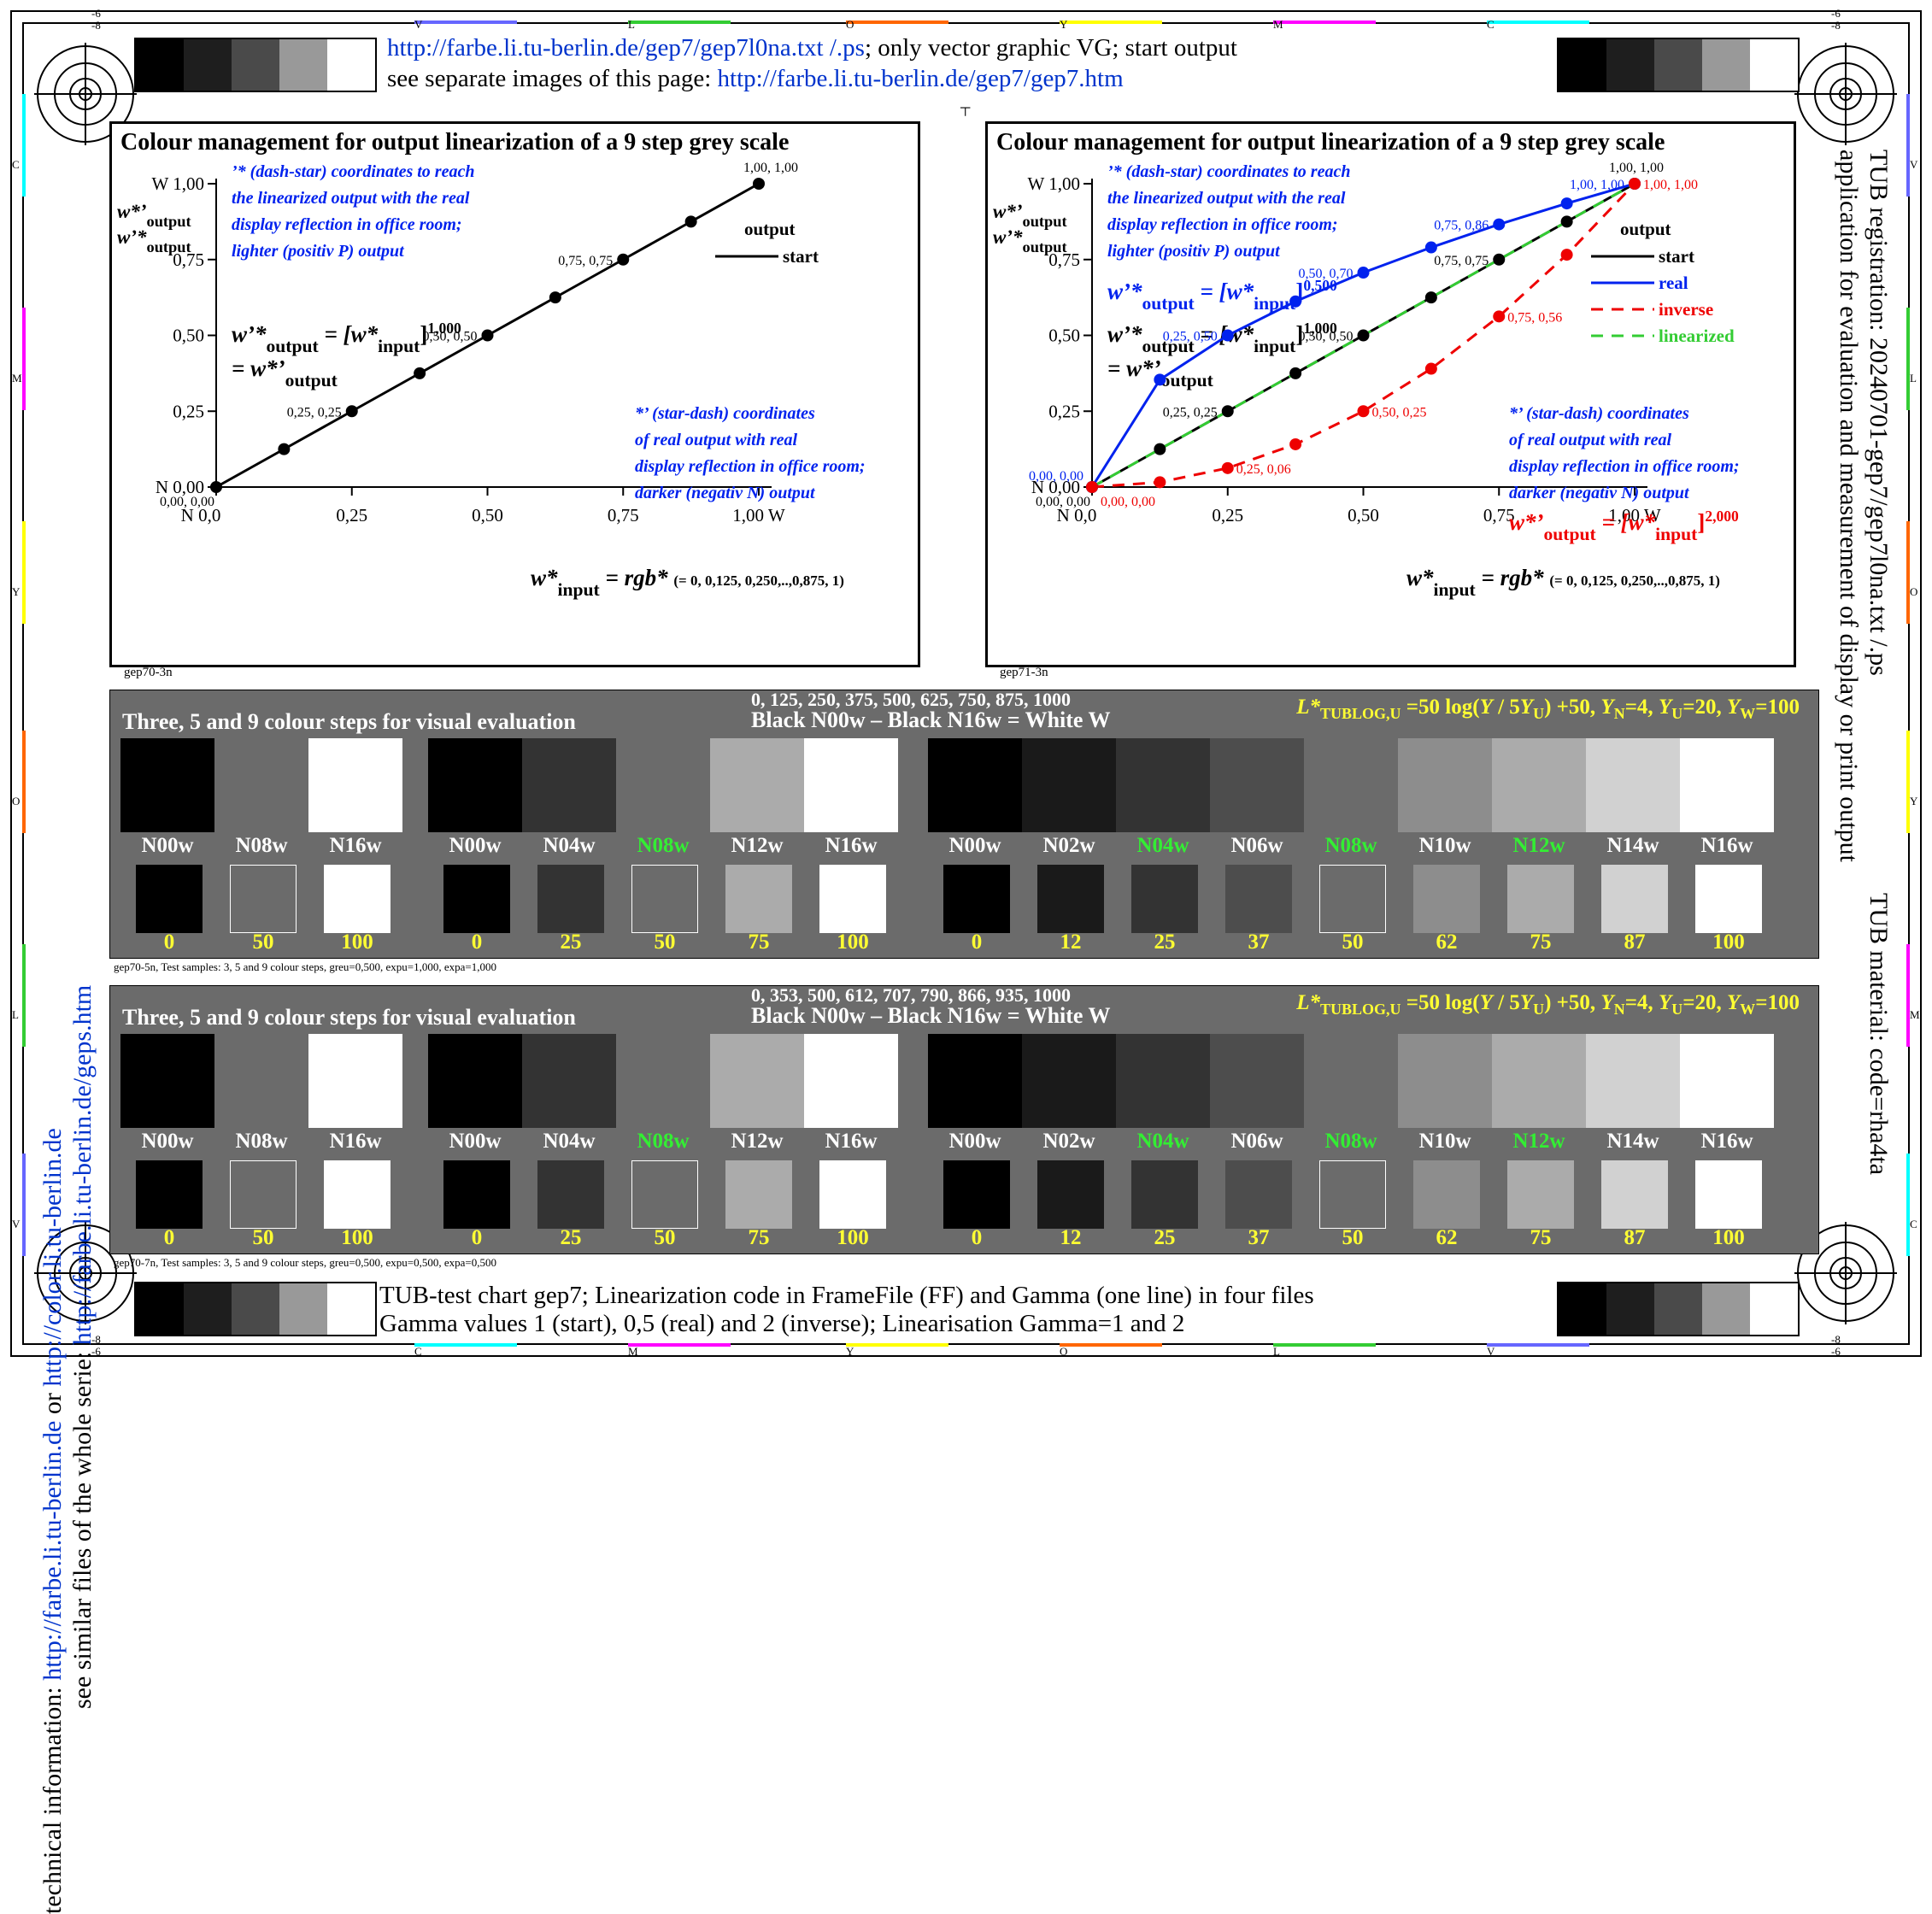  I want to click on edge-mark-letter: M, so click(633, 1351).